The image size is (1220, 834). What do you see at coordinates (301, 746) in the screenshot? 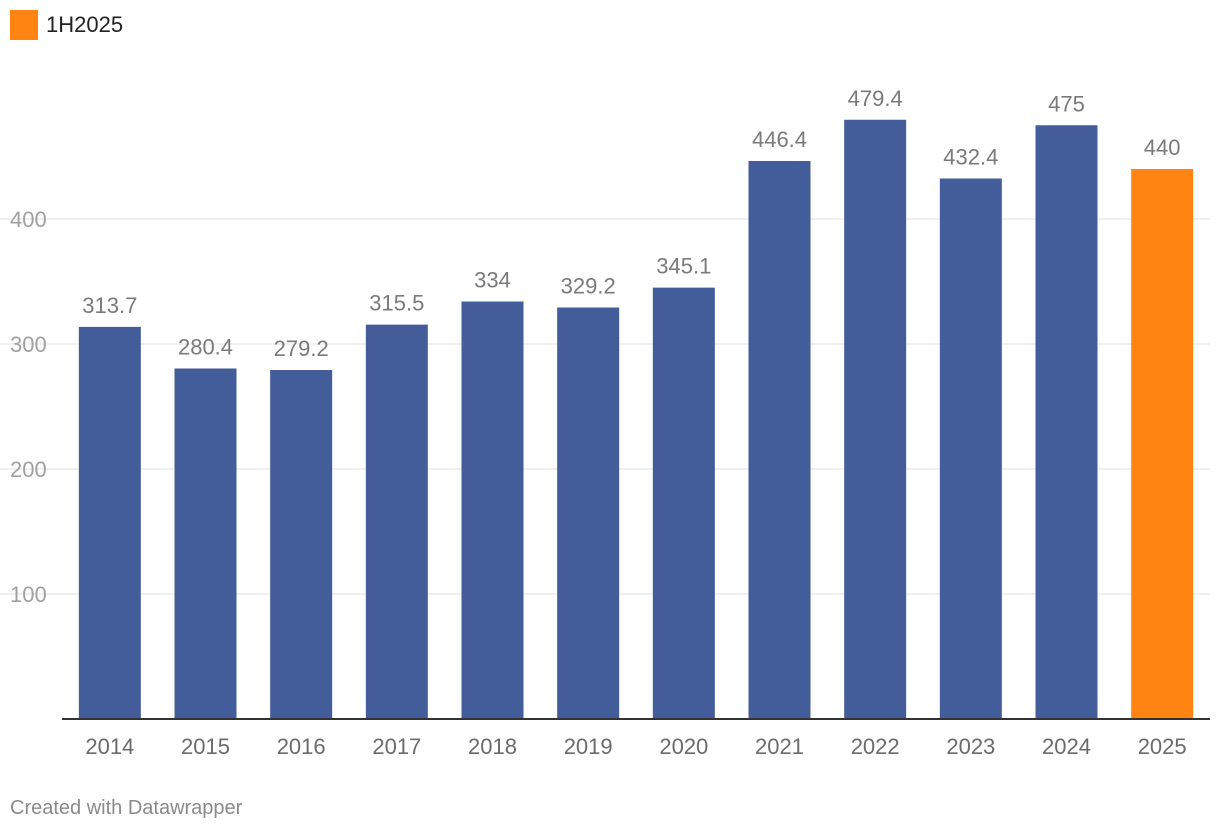
I see `x-tick-label: 2016` at bounding box center [301, 746].